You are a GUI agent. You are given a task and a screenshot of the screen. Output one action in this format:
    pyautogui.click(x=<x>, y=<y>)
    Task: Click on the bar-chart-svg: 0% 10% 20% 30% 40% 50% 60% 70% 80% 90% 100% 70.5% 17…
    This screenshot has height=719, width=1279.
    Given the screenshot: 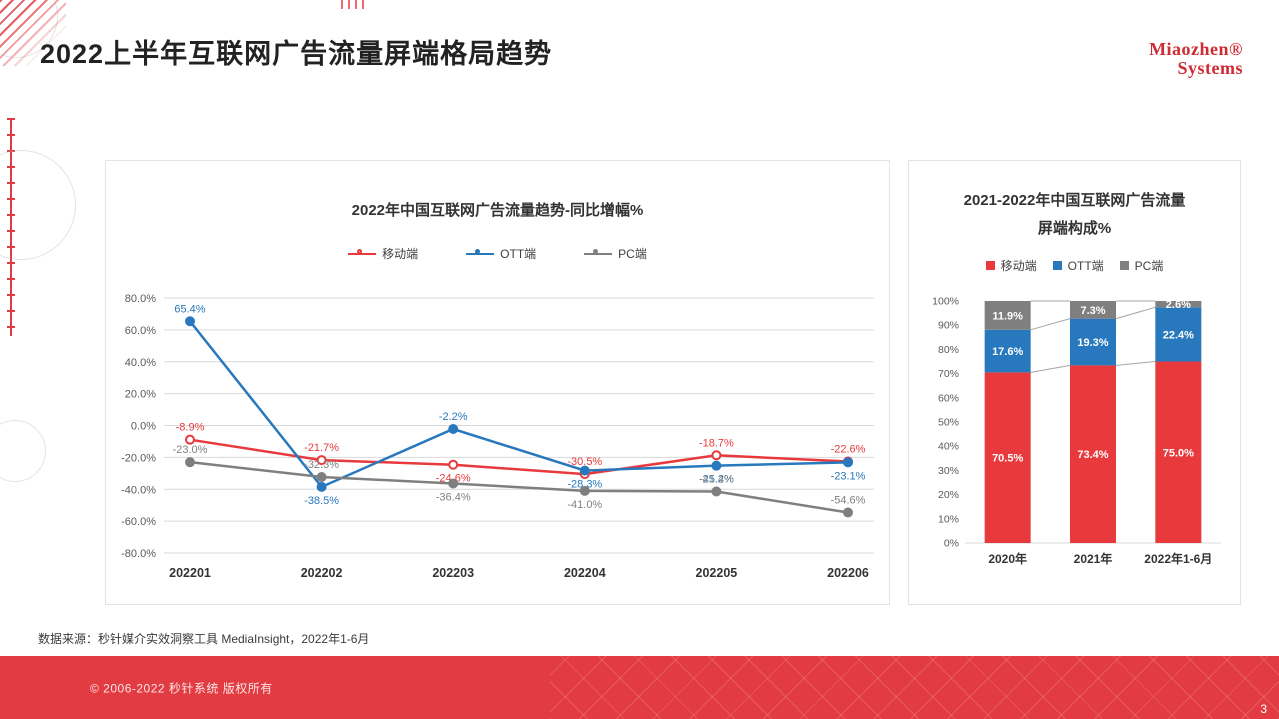 What is the action you would take?
    pyautogui.click(x=1076, y=431)
    